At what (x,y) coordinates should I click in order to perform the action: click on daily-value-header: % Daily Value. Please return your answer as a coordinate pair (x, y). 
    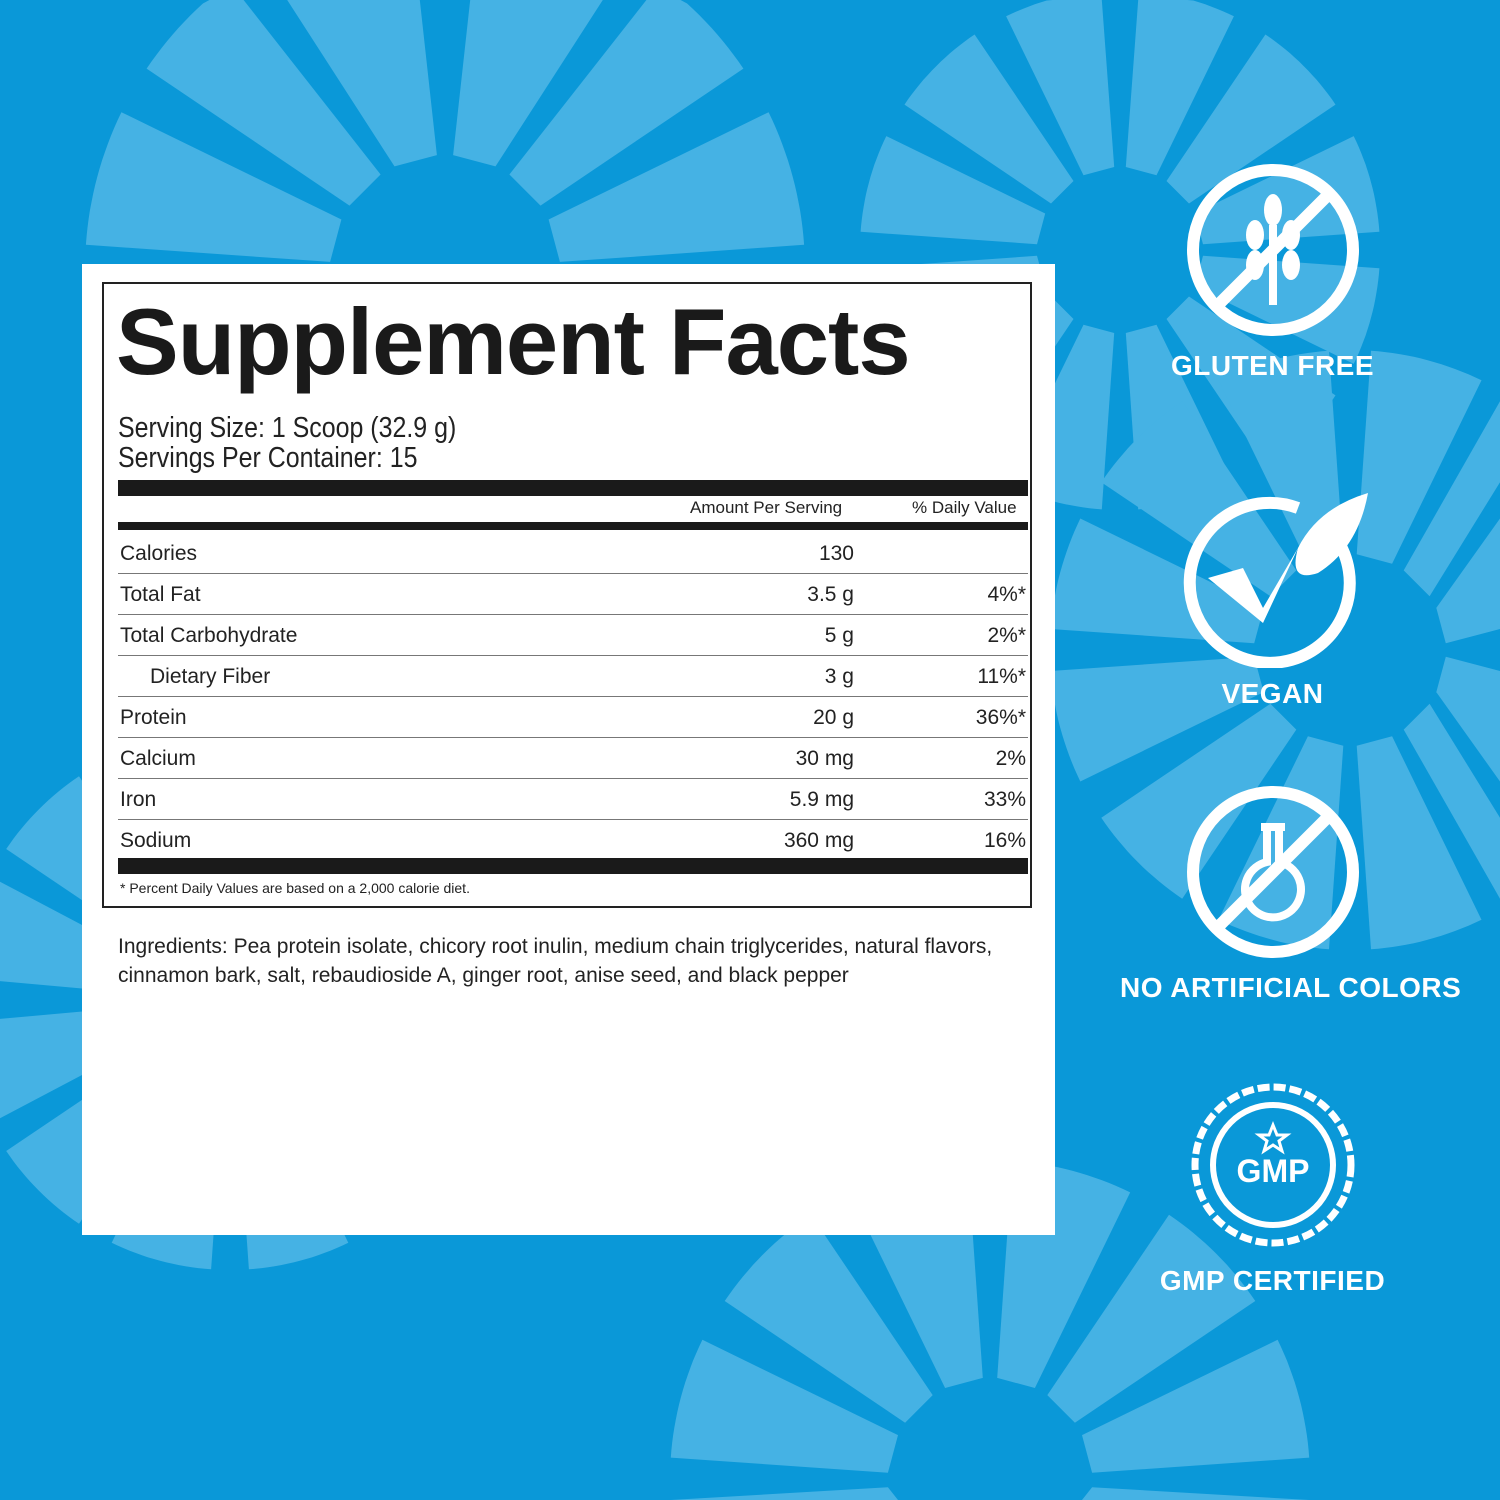
    Looking at the image, I should click on (964, 507).